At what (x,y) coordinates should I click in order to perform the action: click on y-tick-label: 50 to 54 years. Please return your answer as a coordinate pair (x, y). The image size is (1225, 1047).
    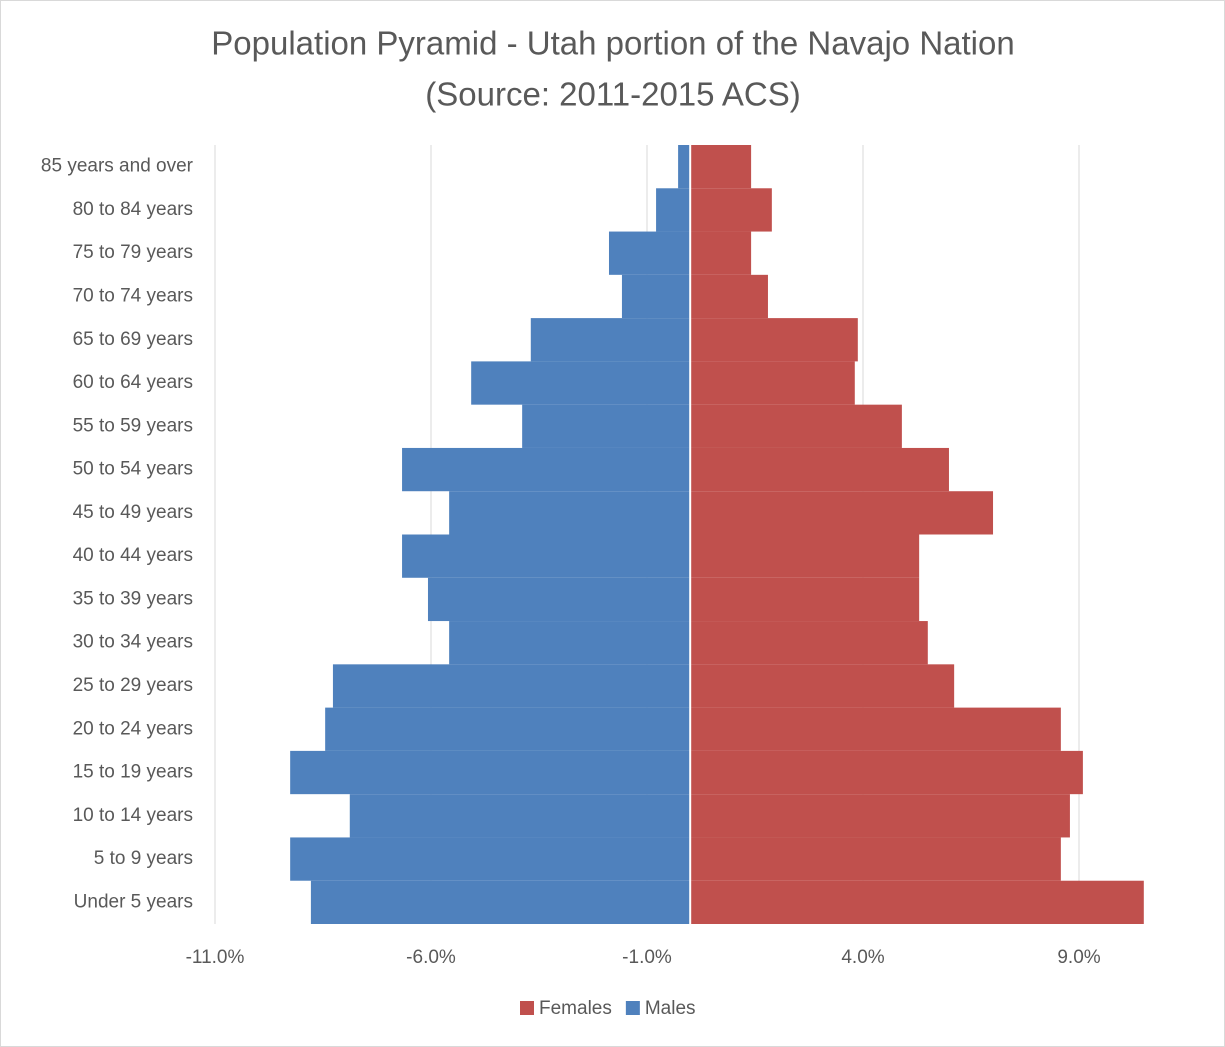
    Looking at the image, I should click on (133, 469).